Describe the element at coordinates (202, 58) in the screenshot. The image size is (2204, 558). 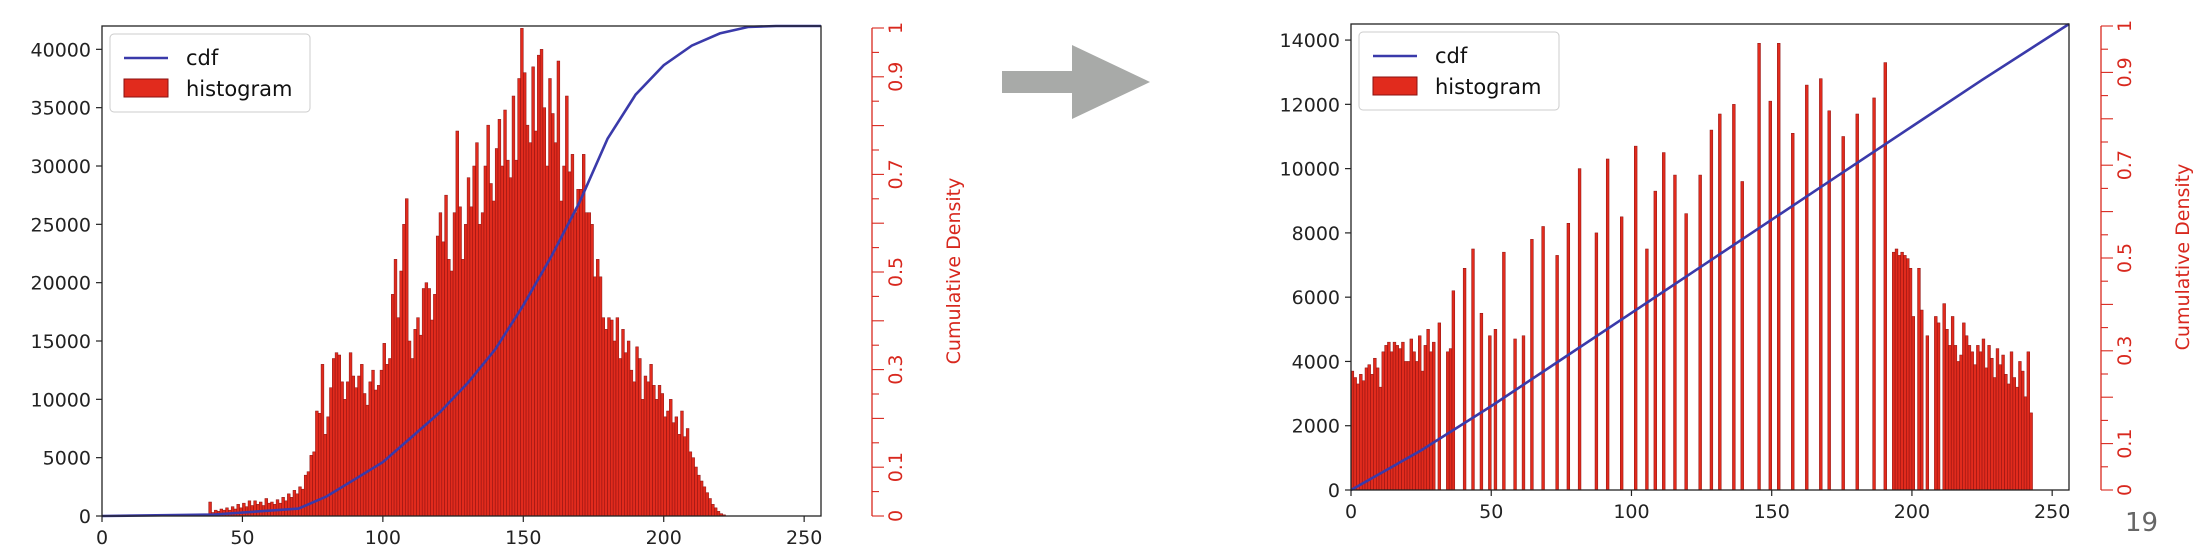
I see `legend-cdf-label: cdf` at that location.